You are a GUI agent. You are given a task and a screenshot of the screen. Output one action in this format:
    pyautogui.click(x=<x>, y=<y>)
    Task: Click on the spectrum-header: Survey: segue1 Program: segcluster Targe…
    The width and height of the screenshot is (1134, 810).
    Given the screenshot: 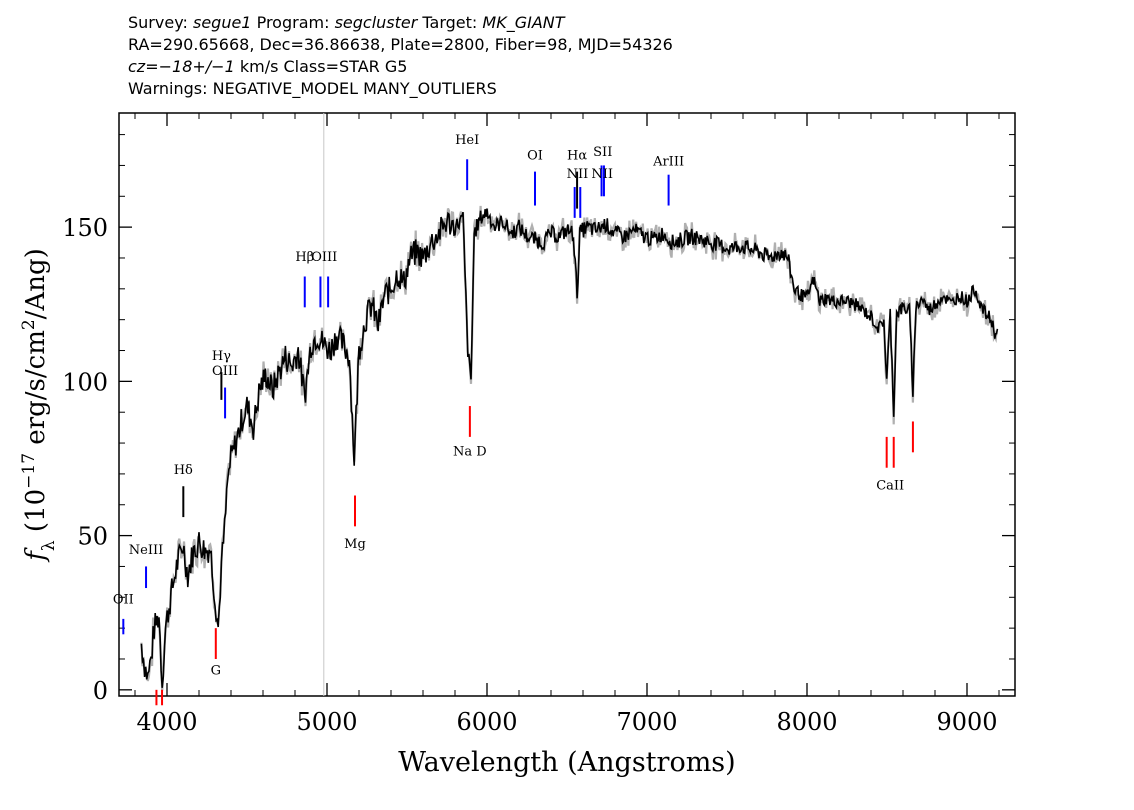 What is the action you would take?
    pyautogui.click(x=400, y=56)
    